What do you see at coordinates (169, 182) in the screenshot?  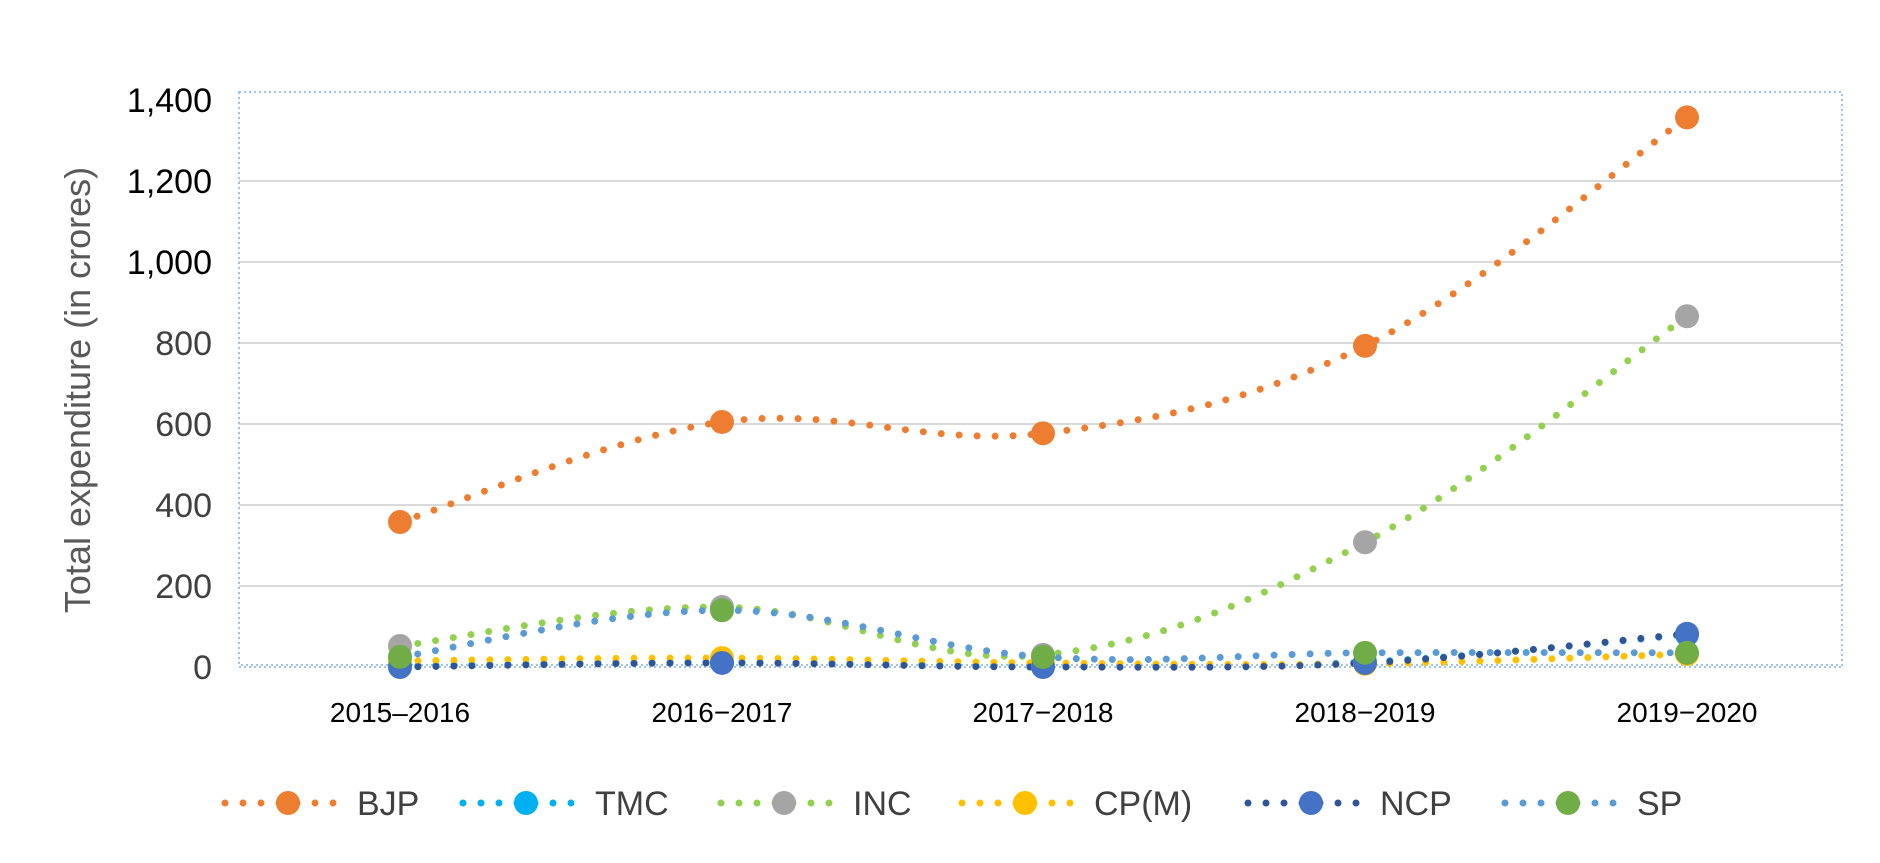 I see `y-tick-label: 1,200` at bounding box center [169, 182].